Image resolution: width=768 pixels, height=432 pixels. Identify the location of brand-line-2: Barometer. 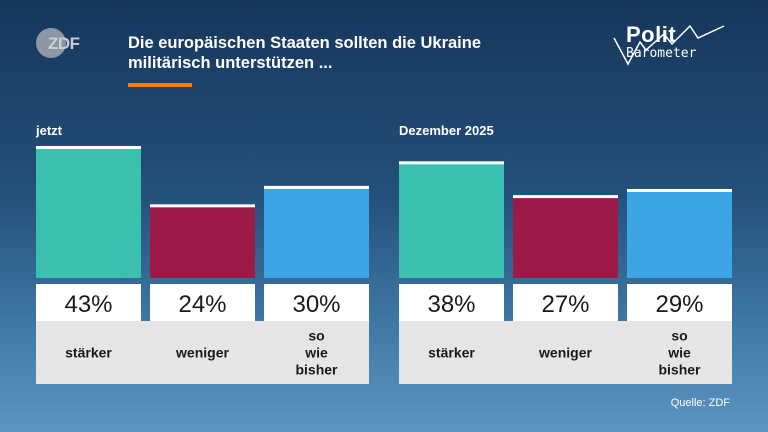
(661, 53).